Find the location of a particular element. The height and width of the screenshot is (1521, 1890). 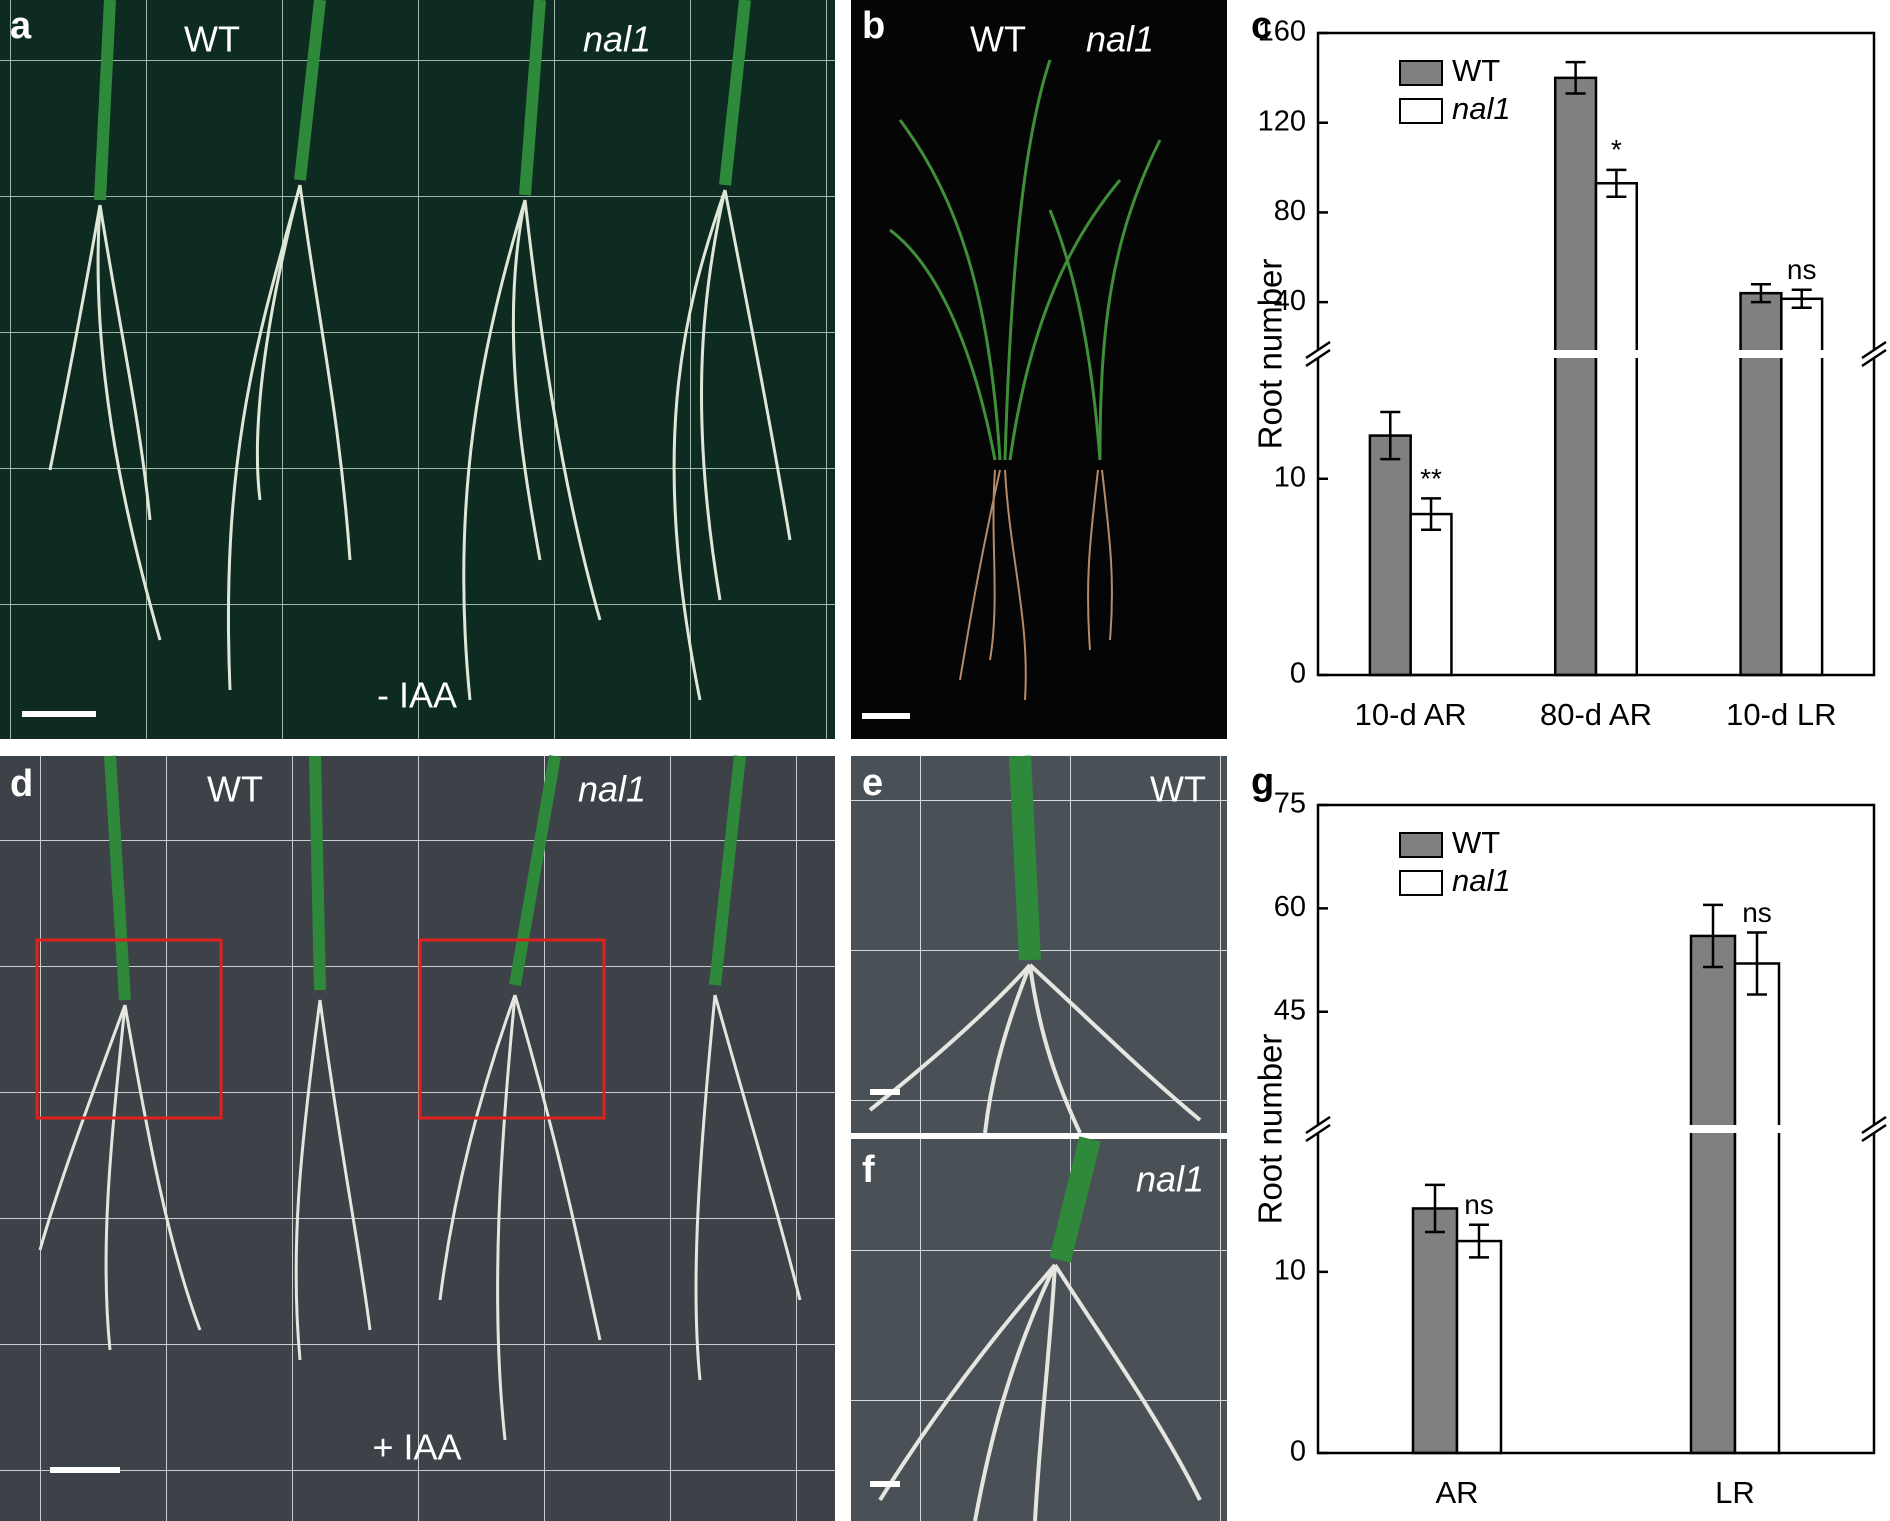

y-tick-label: 45 is located at coordinates (1290, 1010).